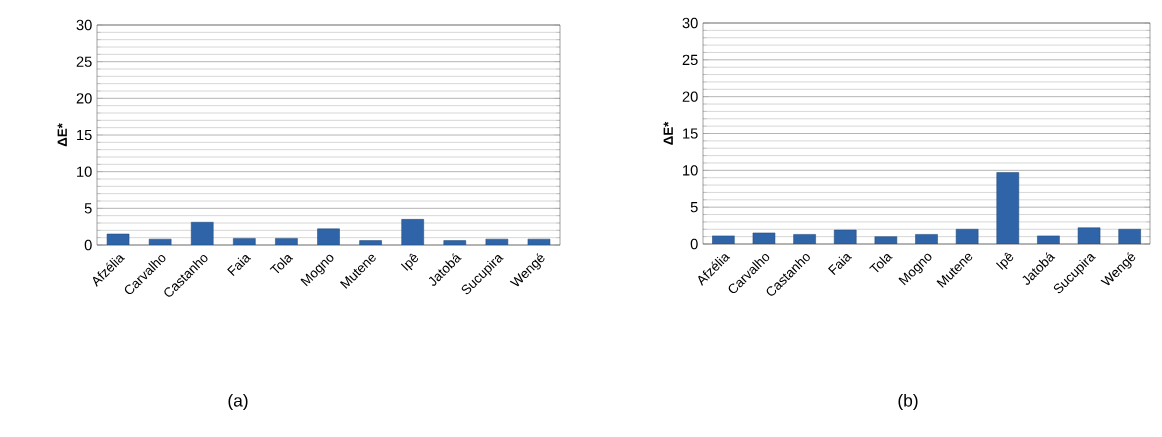 The width and height of the screenshot is (1162, 437). What do you see at coordinates (908, 402) in the screenshot?
I see `text: (b)` at bounding box center [908, 402].